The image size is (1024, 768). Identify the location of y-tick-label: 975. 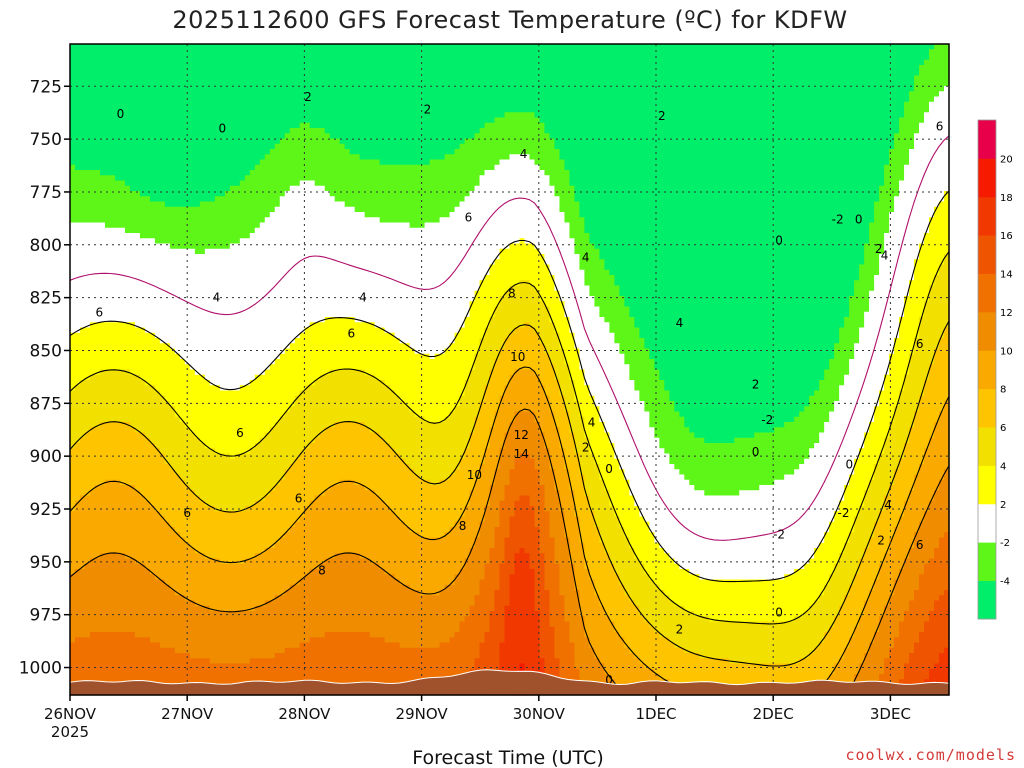
(46, 616).